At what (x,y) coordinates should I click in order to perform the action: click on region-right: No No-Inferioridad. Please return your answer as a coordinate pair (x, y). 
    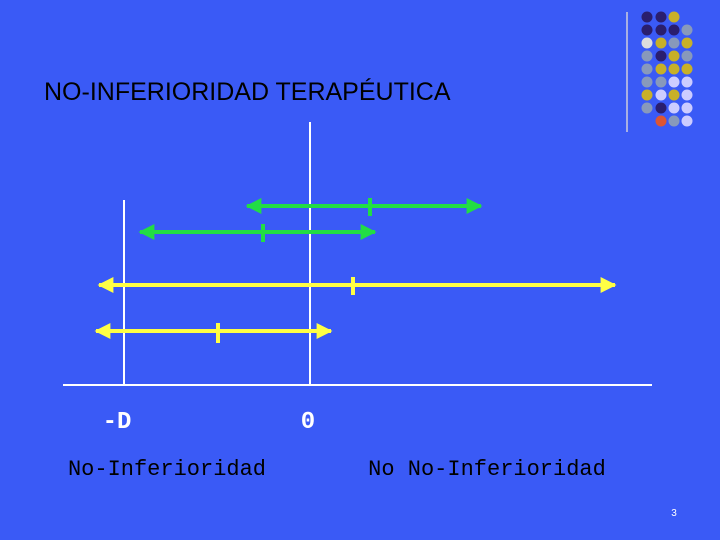
    Looking at the image, I should click on (487, 469).